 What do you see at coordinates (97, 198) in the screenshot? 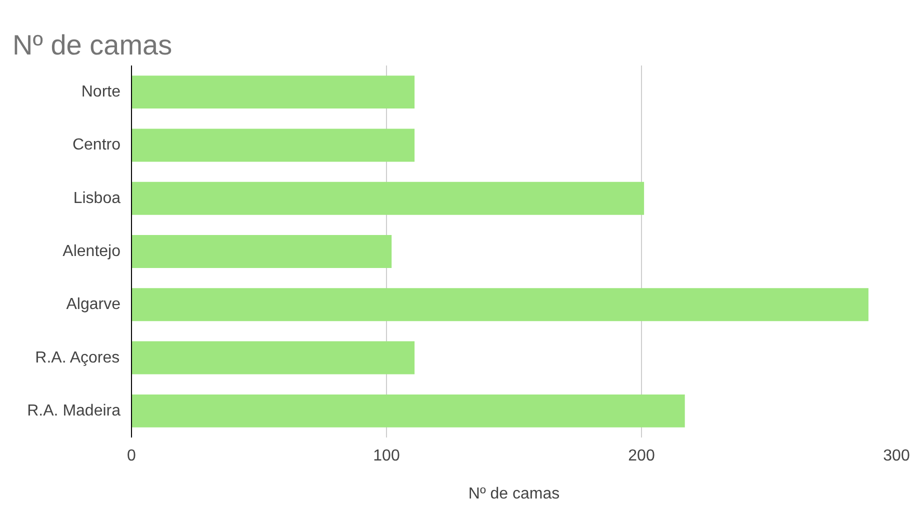
I see `y-tick-label: Lisboa` at bounding box center [97, 198].